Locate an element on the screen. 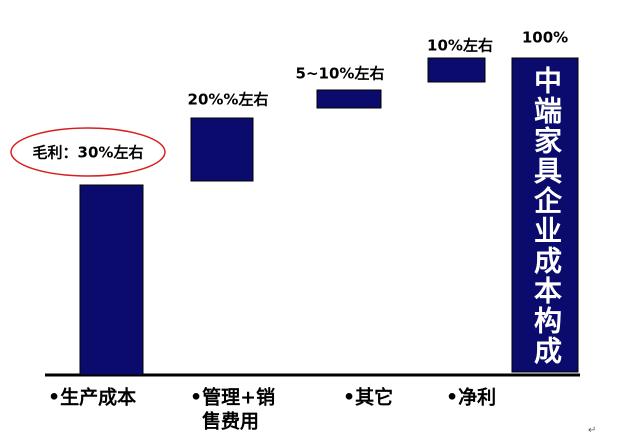 The height and width of the screenshot is (444, 619). highlight-ellipse is located at coordinates (88, 152).